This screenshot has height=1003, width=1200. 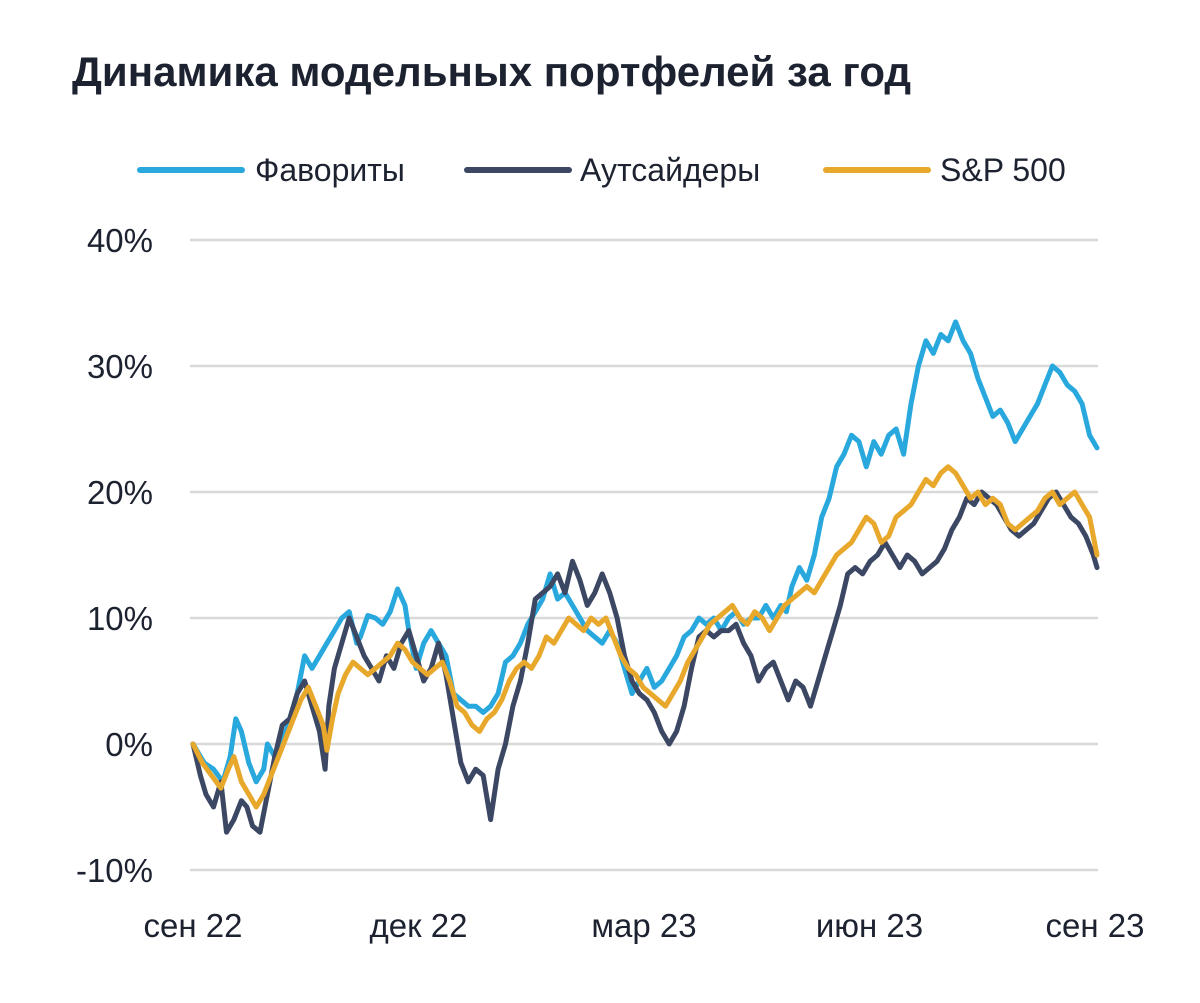 What do you see at coordinates (1095, 925) in the screenshot?
I see `x-tick-label: сен 23` at bounding box center [1095, 925].